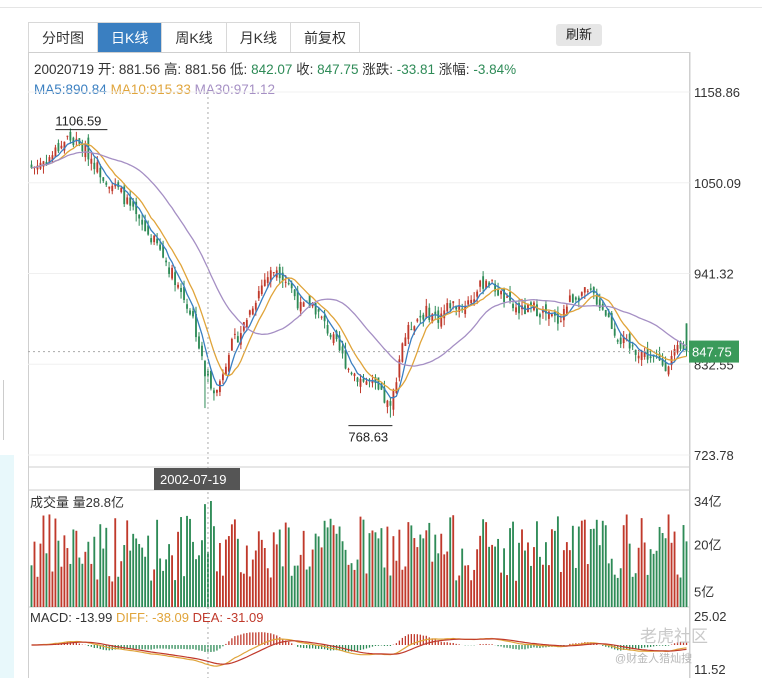  What do you see at coordinates (717, 183) in the screenshot?
I see `price-tick-label: 1050.09` at bounding box center [717, 183].